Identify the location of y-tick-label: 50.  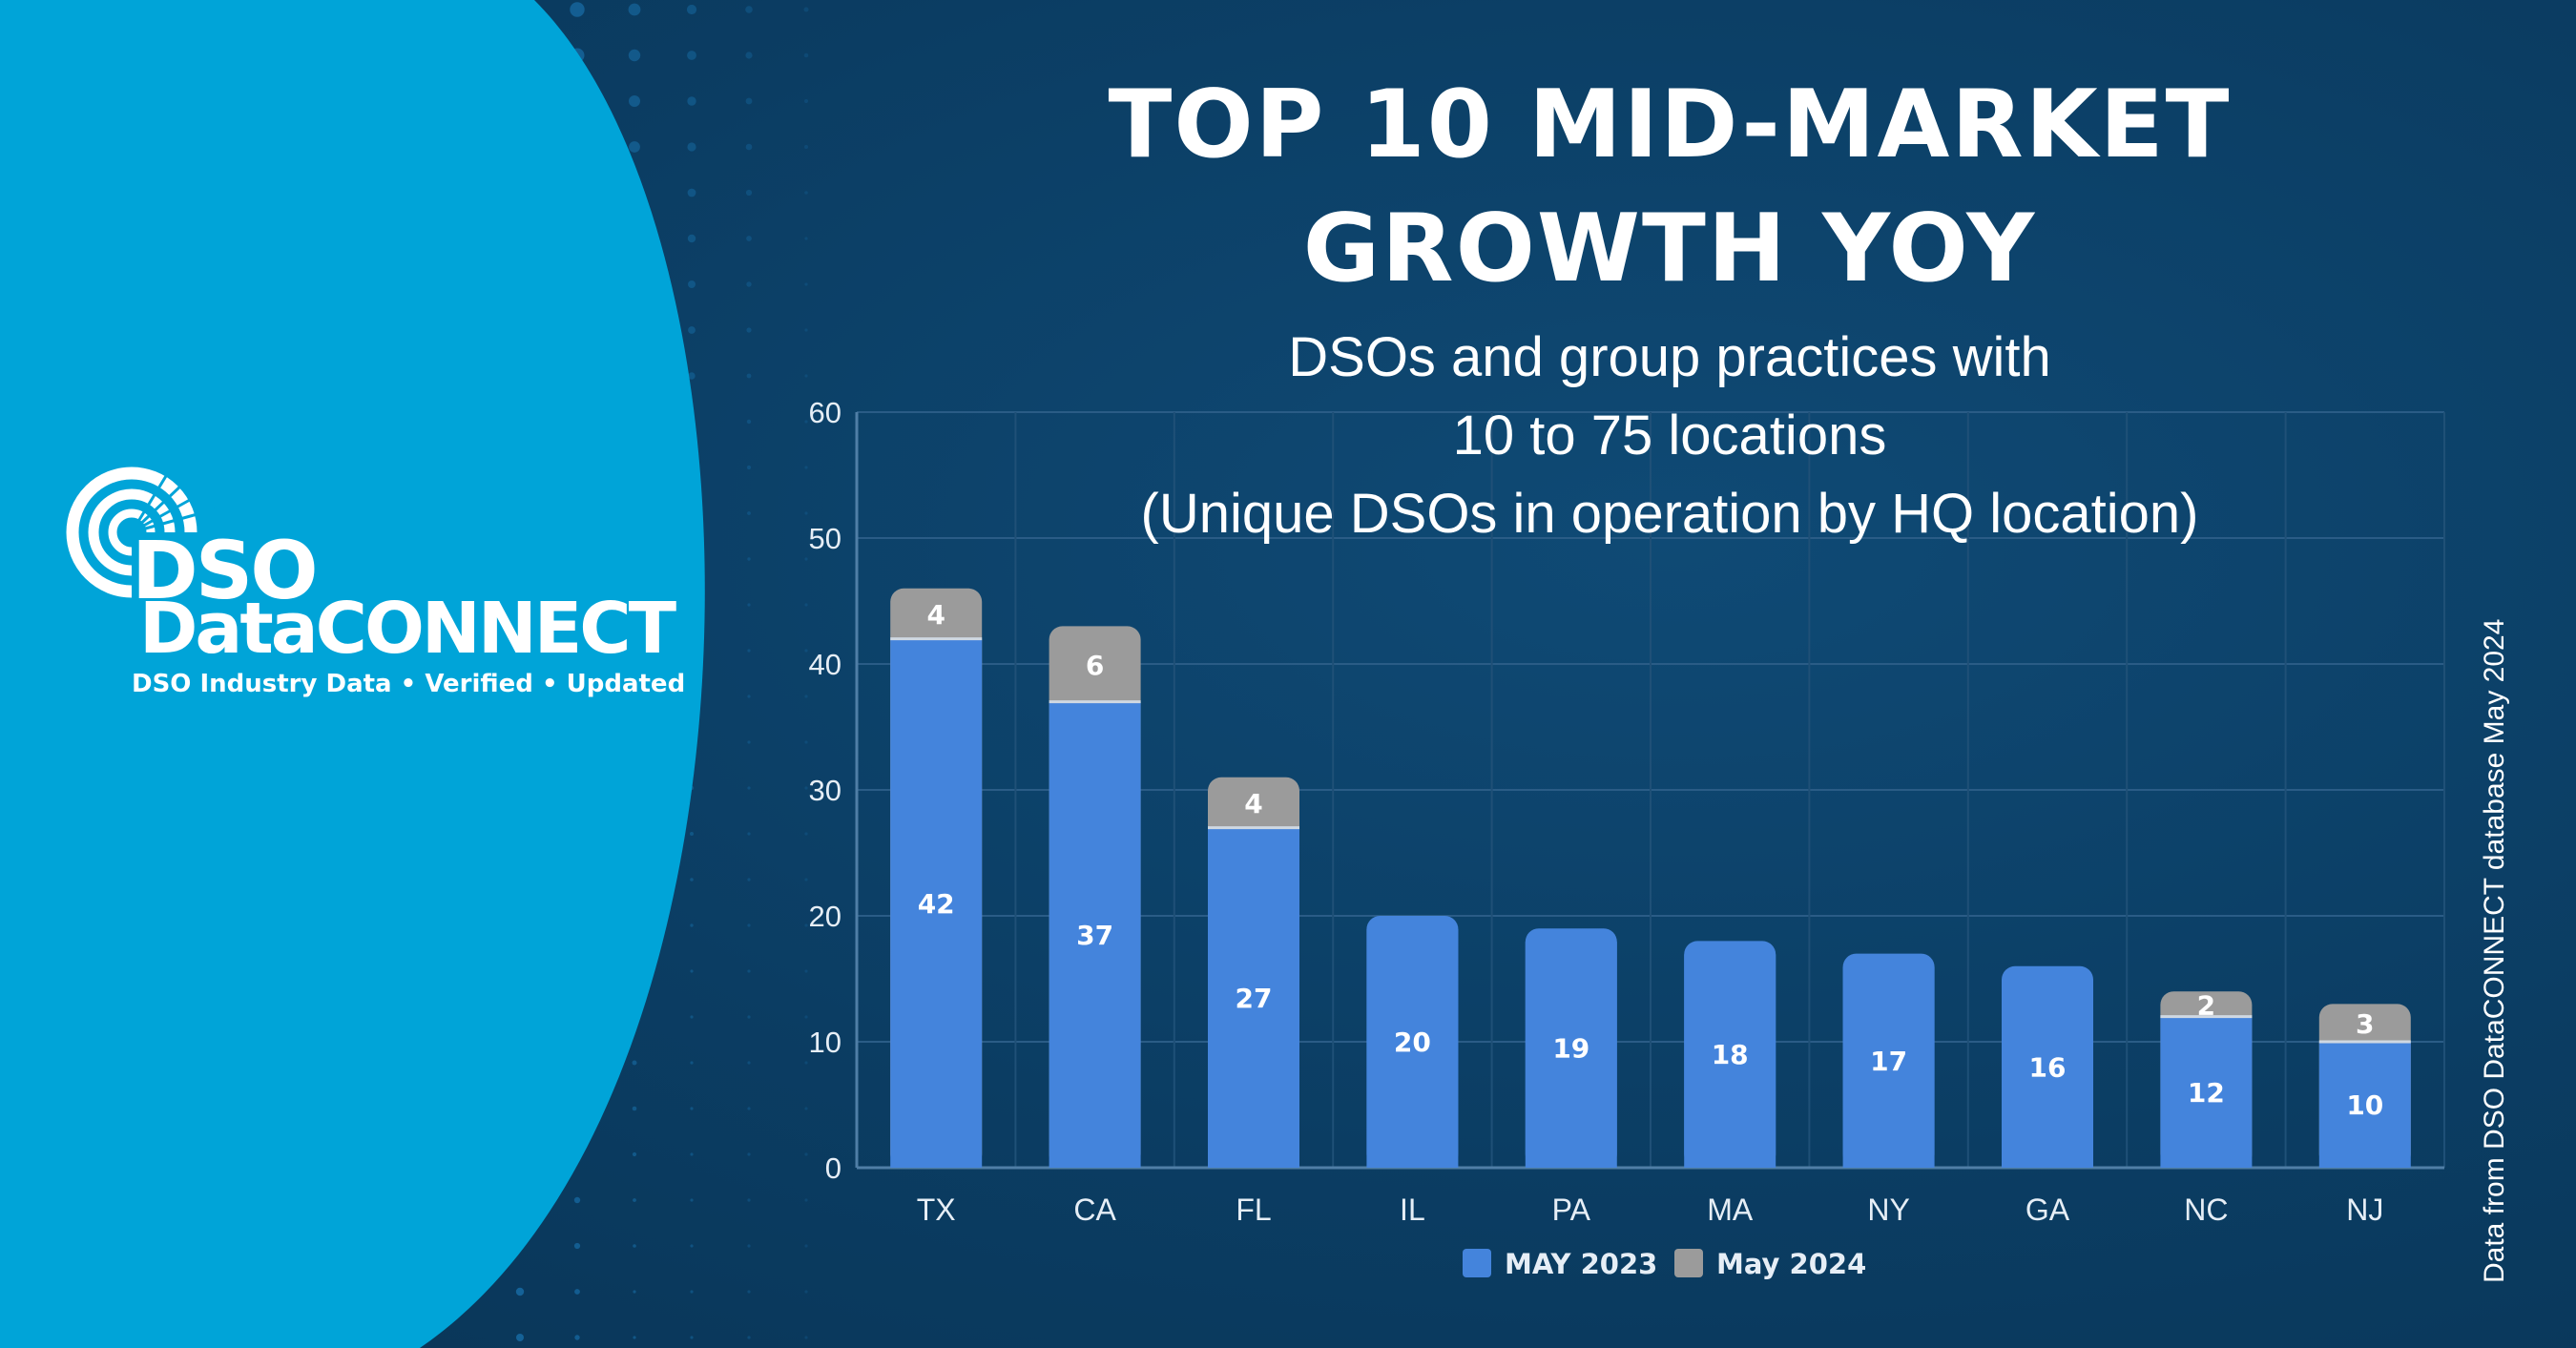
(825, 538).